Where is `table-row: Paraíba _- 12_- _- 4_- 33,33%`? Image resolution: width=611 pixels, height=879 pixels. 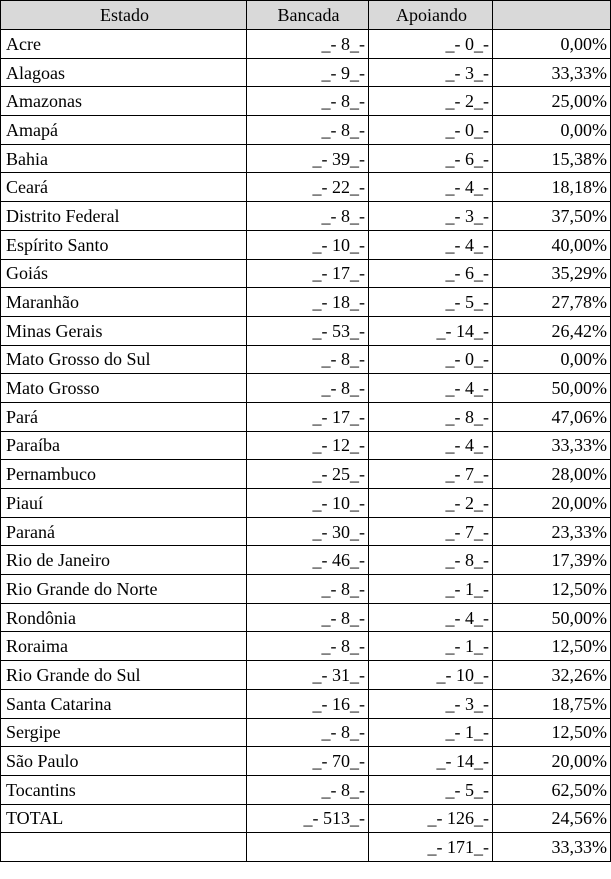
table-row: Paraíba _- 12_- _- 4_- 33,33% is located at coordinates (305, 445).